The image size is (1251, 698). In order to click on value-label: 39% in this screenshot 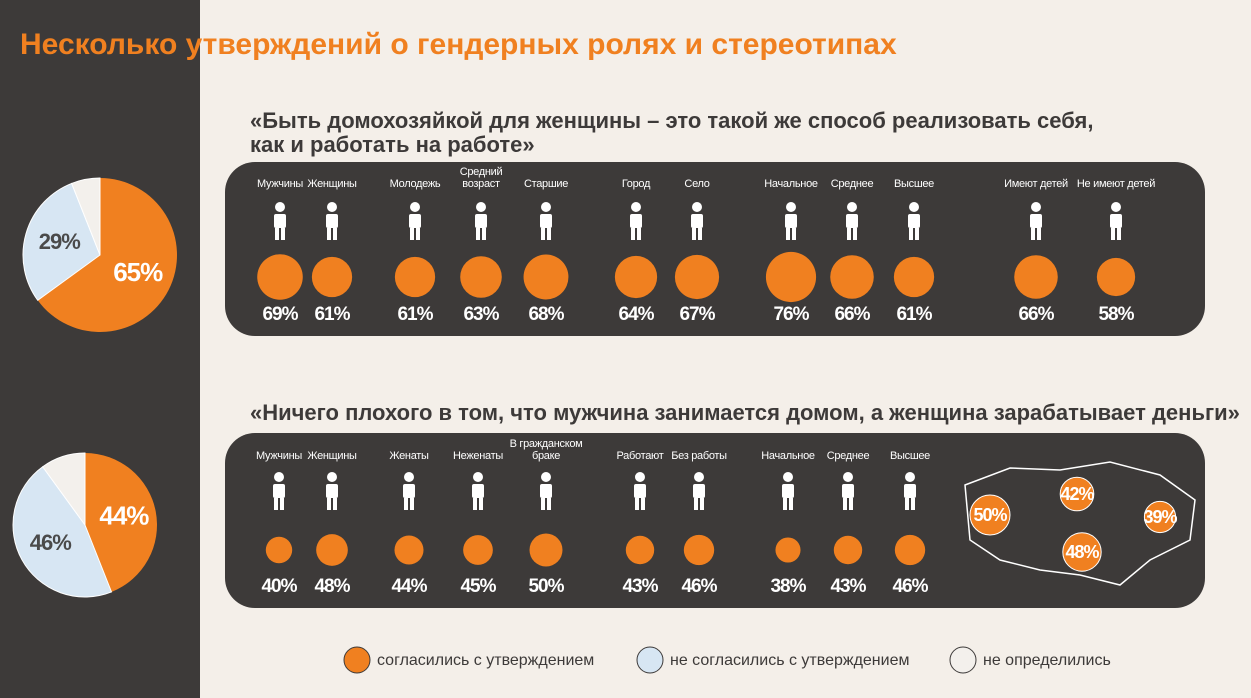, I will do `click(1160, 517)`.